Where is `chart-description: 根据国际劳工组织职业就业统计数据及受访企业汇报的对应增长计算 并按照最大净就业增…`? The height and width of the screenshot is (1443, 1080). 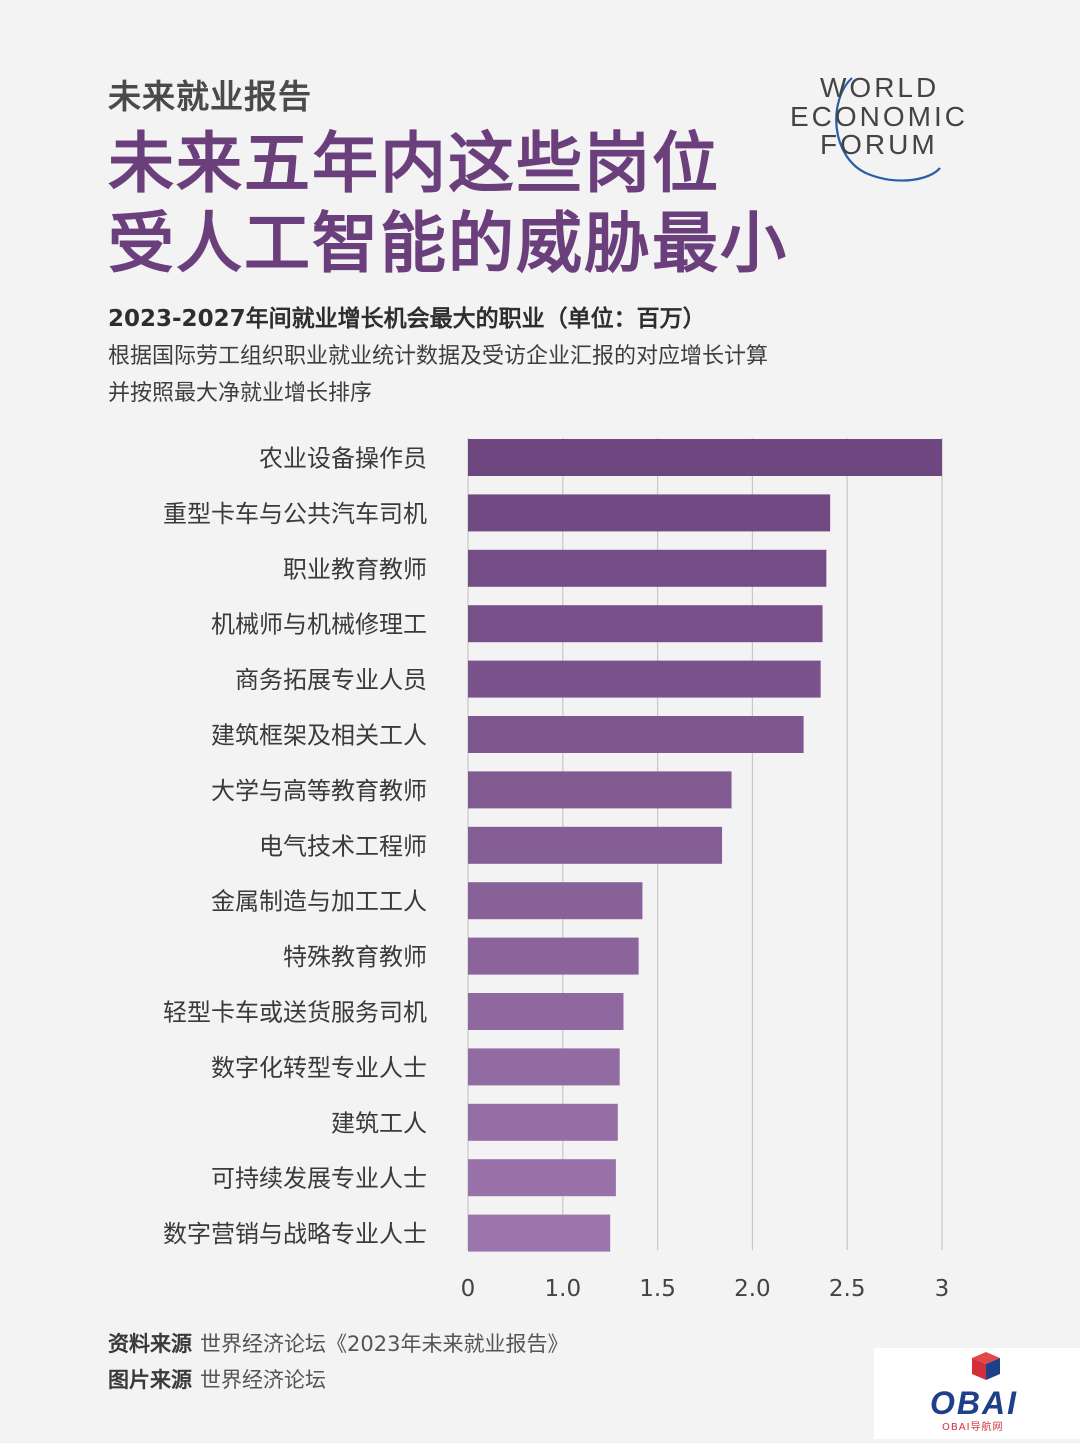
chart-description: 根据国际劳工组织职业就业统计数据及受访企业汇报的对应增长计算 并按照最大净就业增… is located at coordinates (438, 375).